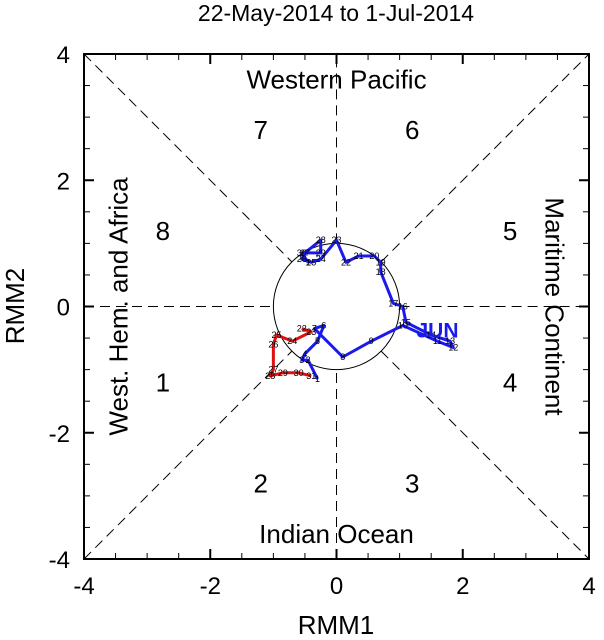 The height and width of the screenshot is (640, 604). Describe the element at coordinates (359, 256) in the screenshot. I see `day-label: 21` at that location.